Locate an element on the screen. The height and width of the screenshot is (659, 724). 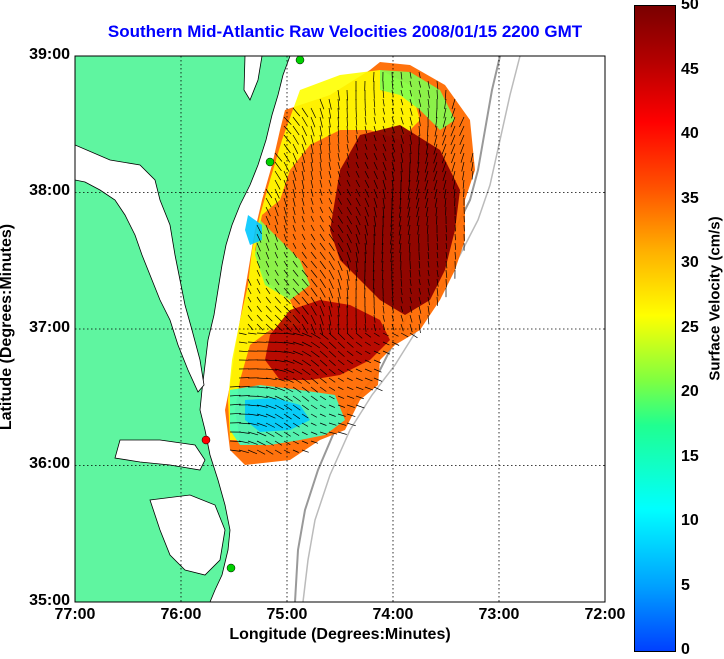
colorbar-tick: 15 is located at coordinates (690, 456).